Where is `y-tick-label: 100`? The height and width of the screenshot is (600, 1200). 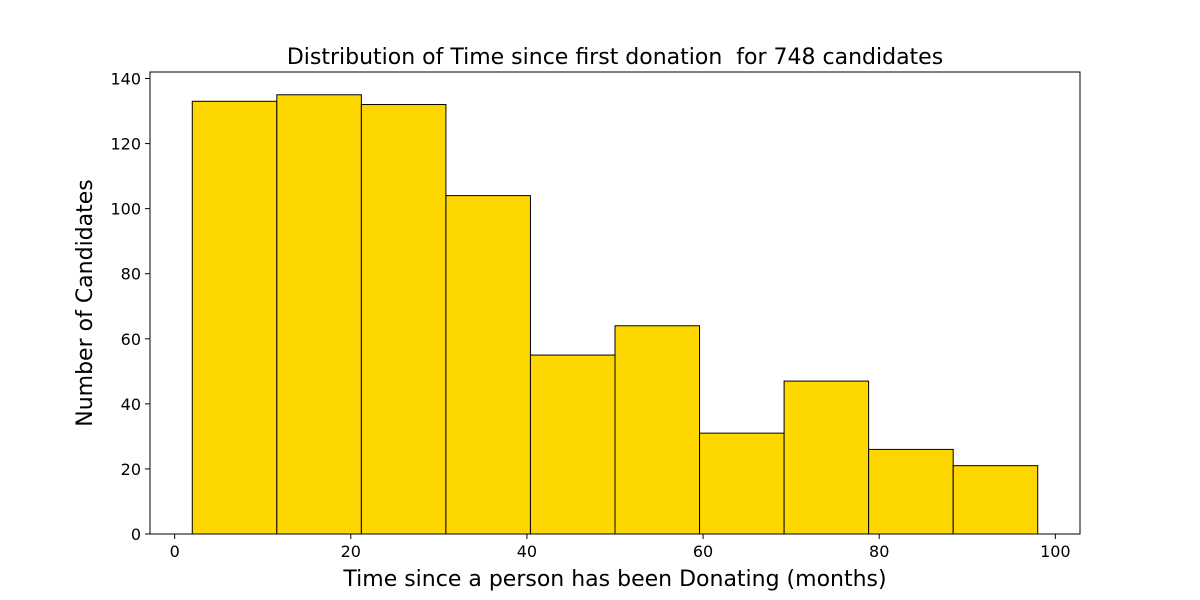
y-tick-label: 100 is located at coordinates (125, 209).